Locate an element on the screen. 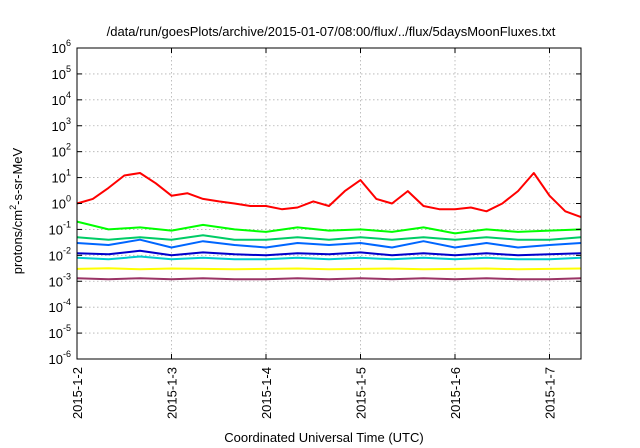  y-axis-label-post: -s-sr-MeV is located at coordinates (17, 175).